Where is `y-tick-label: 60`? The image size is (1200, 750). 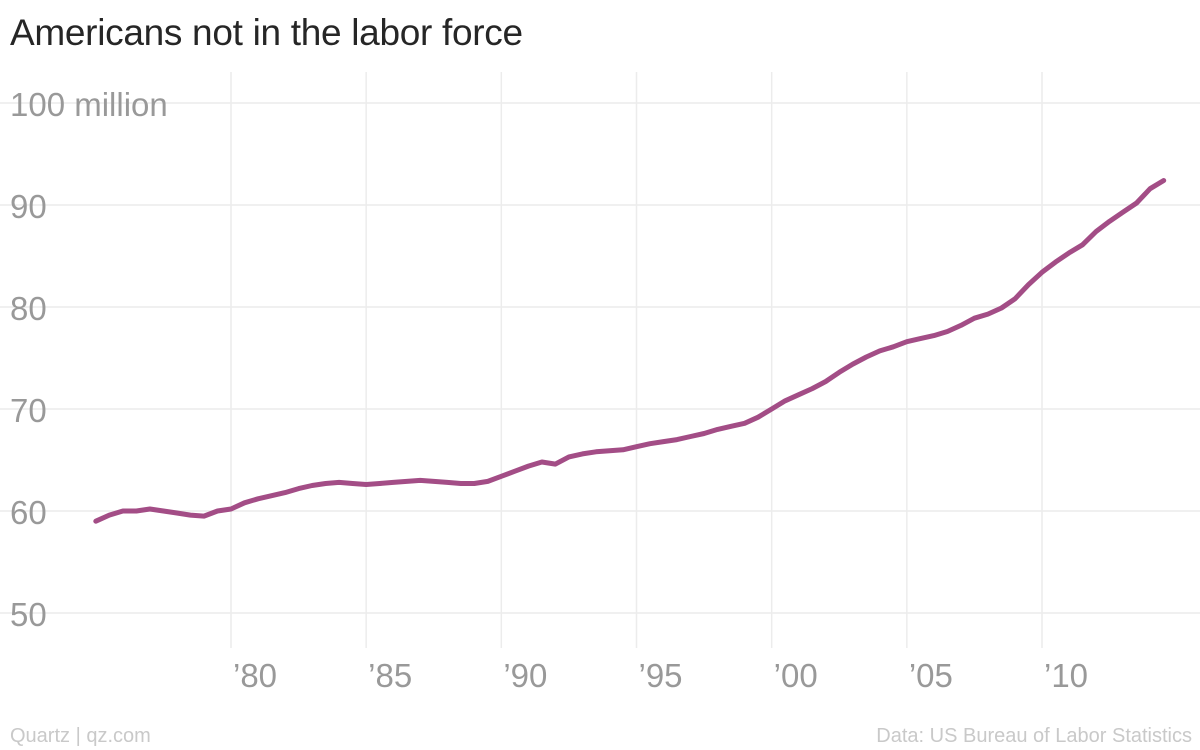
y-tick-label: 60 is located at coordinates (28, 512).